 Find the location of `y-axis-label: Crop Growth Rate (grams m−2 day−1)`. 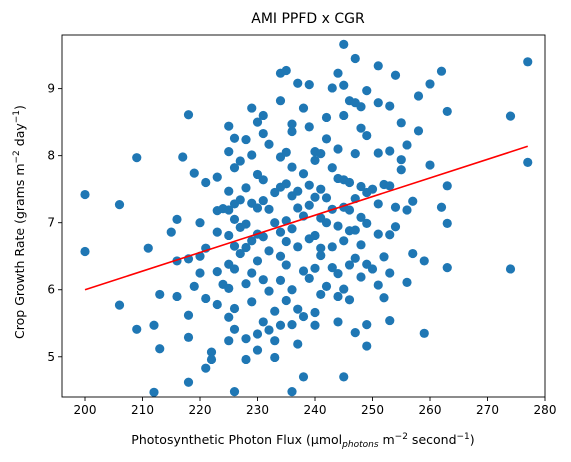

y-axis-label: Crop Growth Rate (grams m−2 day−1) is located at coordinates (19, 222).